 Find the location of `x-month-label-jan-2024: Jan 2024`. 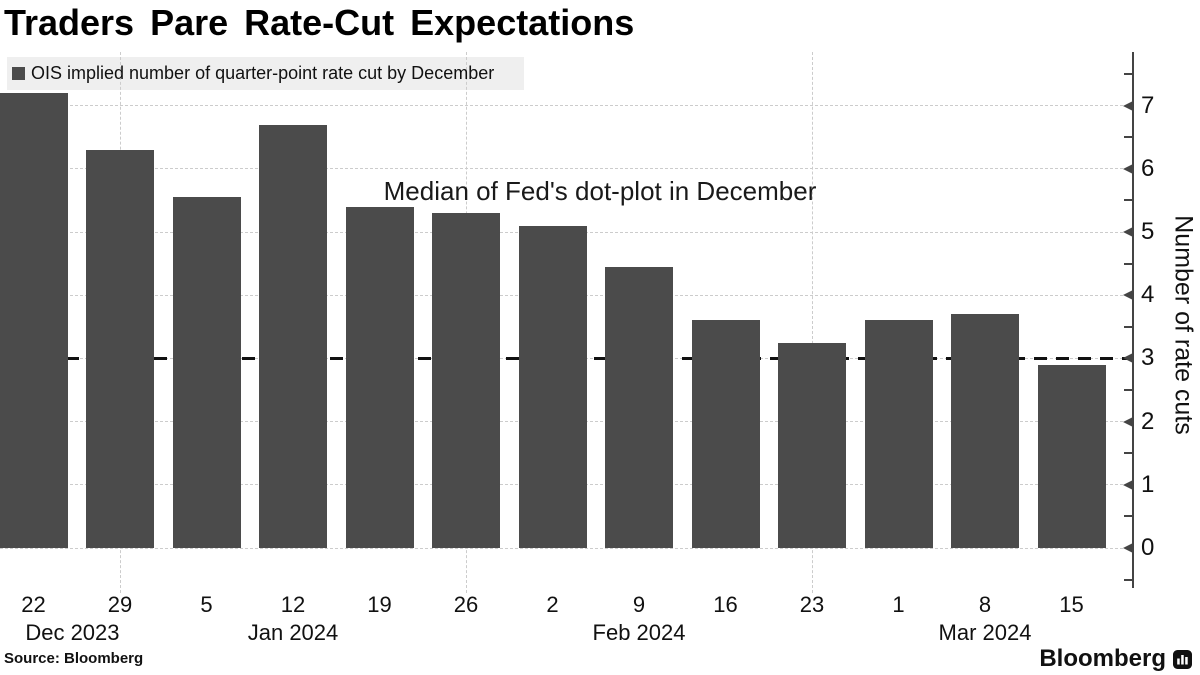

x-month-label-jan-2024: Jan 2024 is located at coordinates (293, 632).